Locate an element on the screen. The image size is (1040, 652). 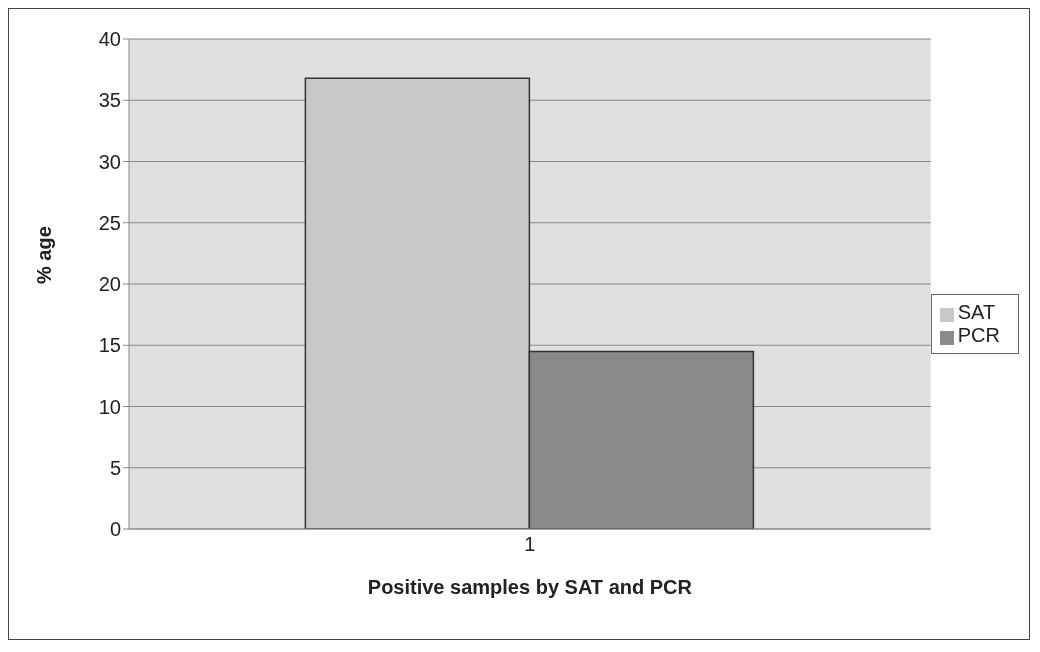
y-tick-label: 5 is located at coordinates (115, 467).